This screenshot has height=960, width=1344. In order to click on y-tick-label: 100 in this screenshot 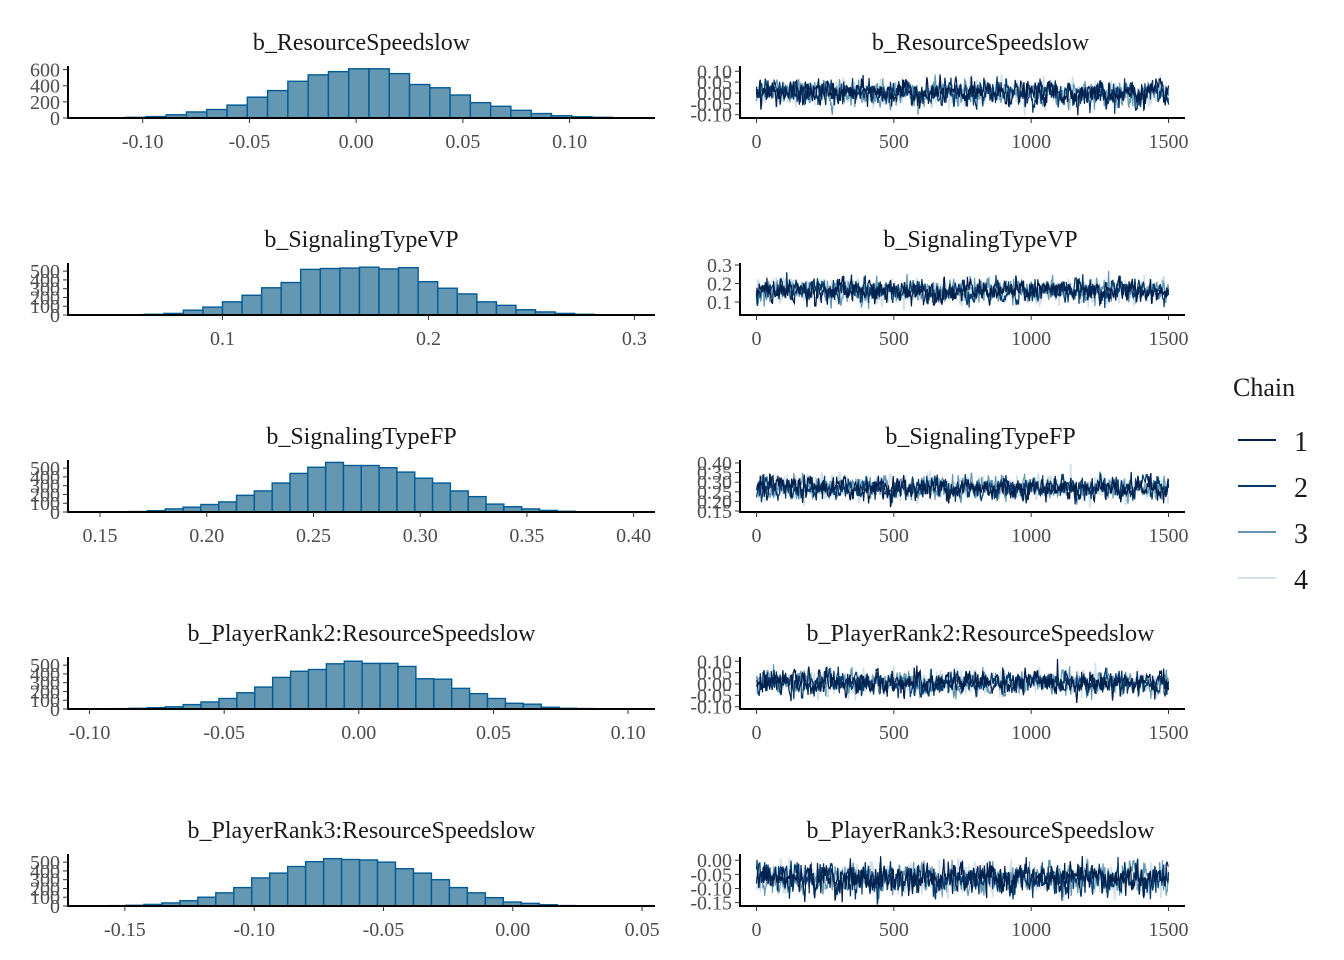, I will do `click(45, 898)`.